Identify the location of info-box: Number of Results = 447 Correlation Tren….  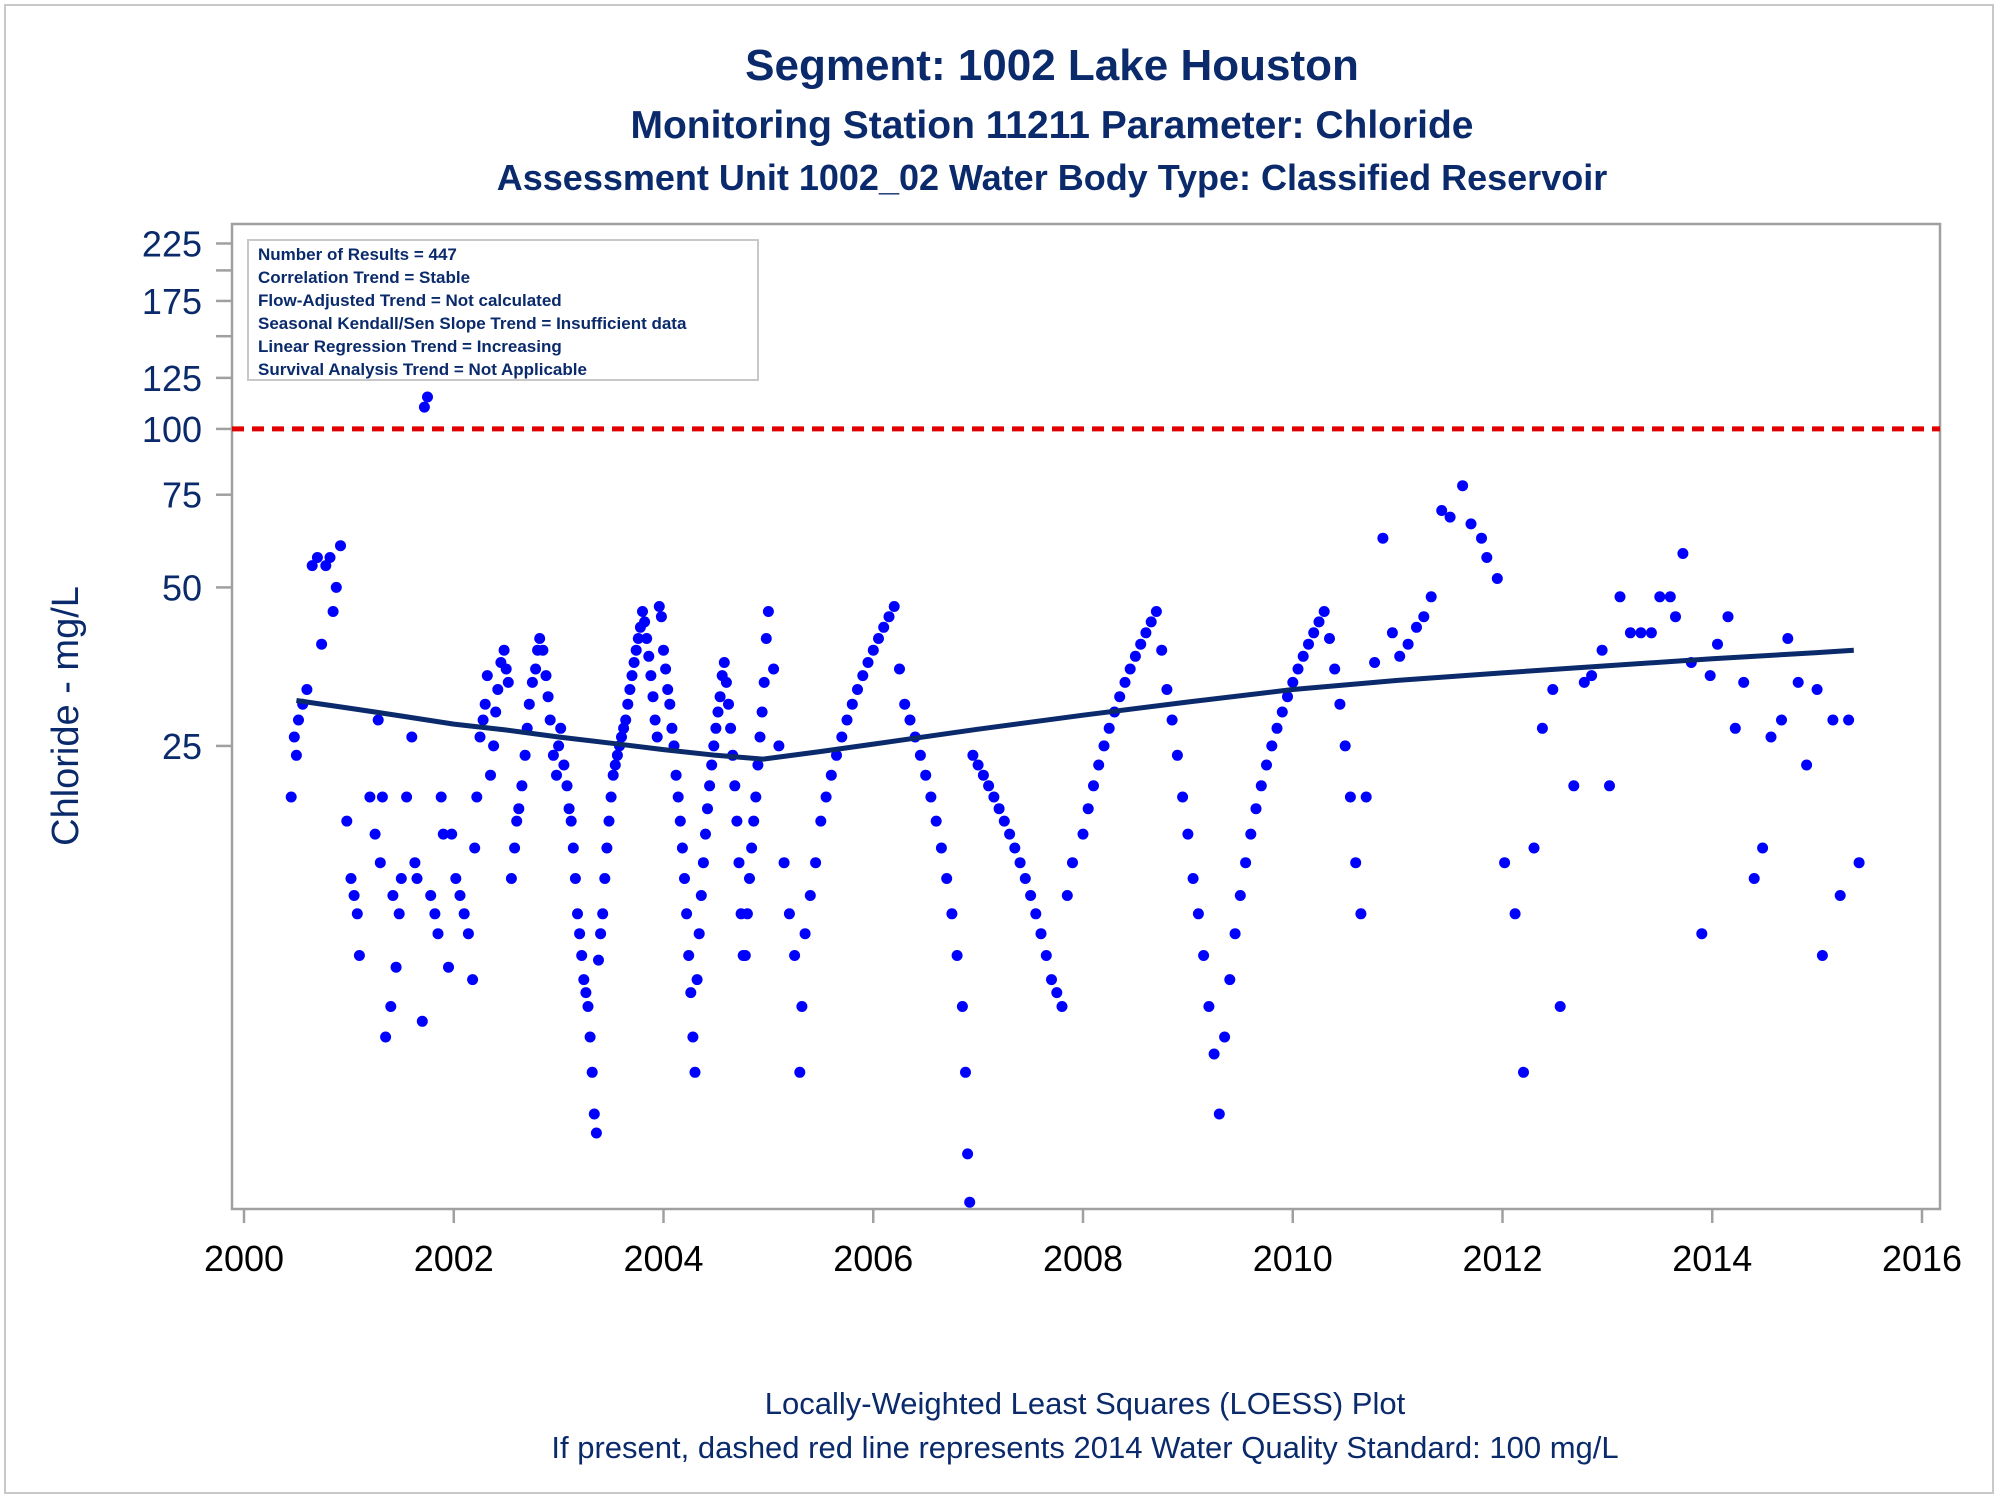
(503, 310).